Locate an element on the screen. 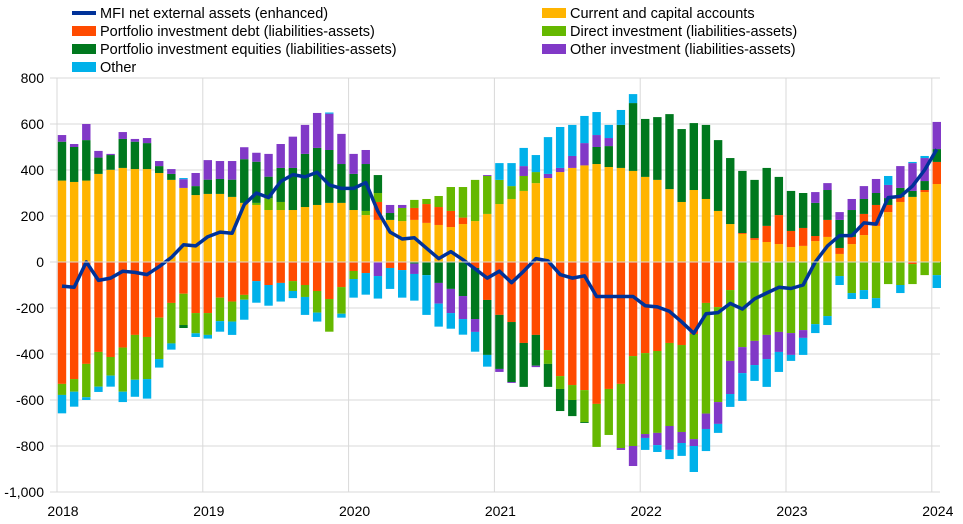  y-tick-label: -800 is located at coordinates (30, 446).